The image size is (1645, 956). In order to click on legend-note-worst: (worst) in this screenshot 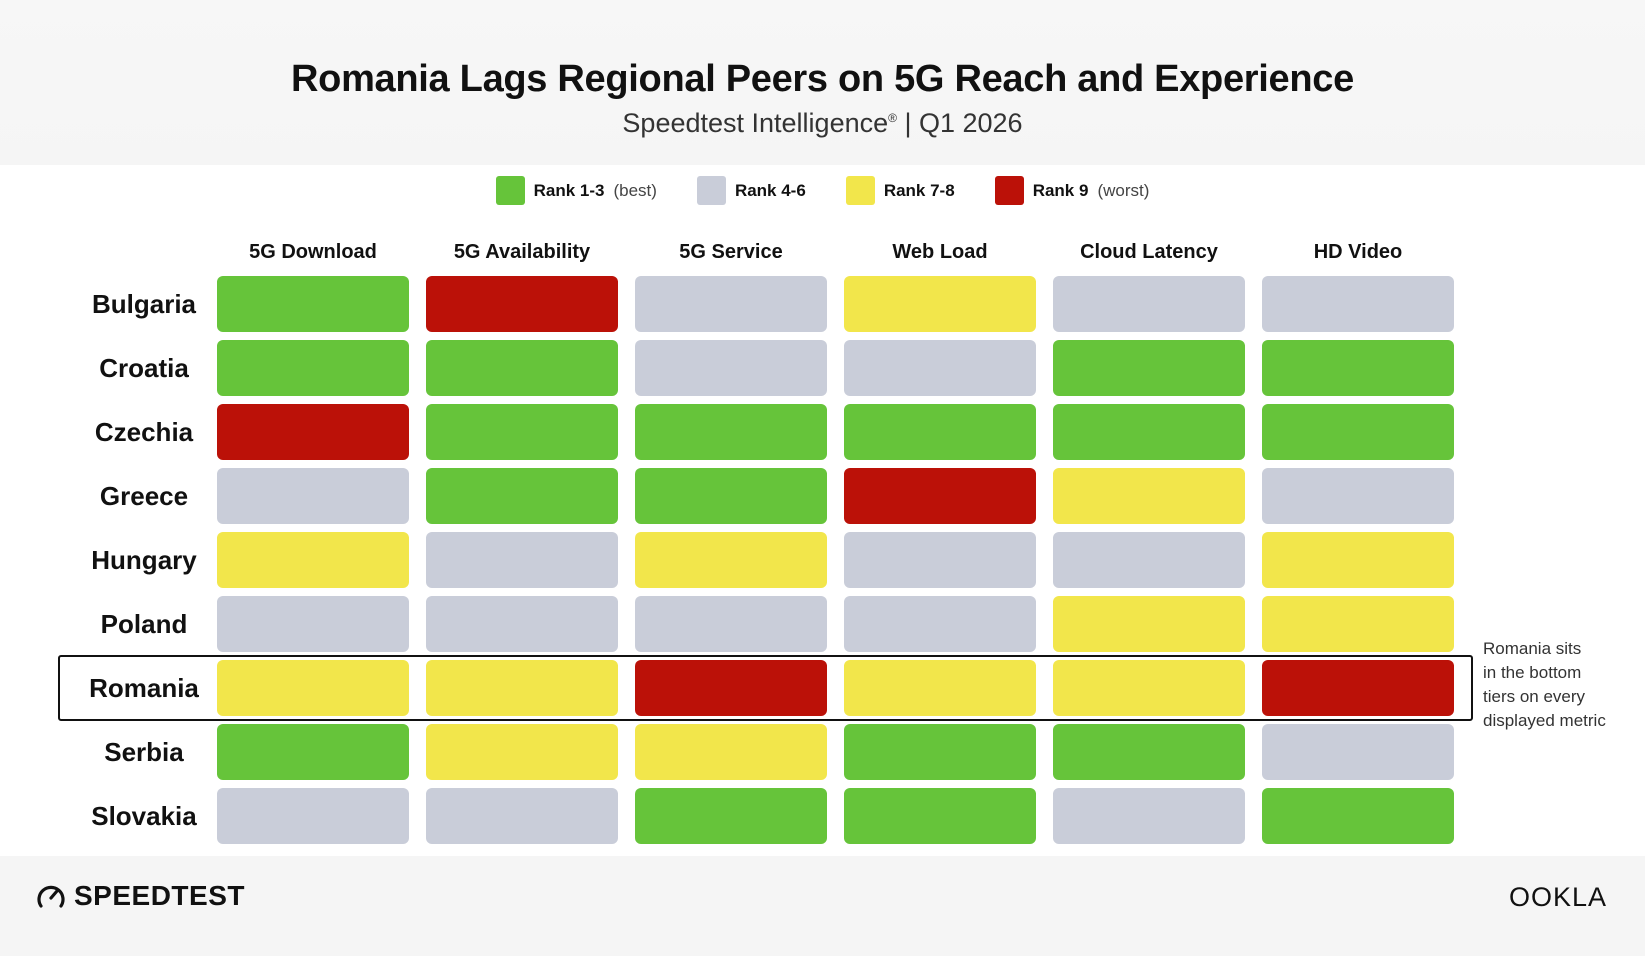, I will do `click(1123, 190)`.